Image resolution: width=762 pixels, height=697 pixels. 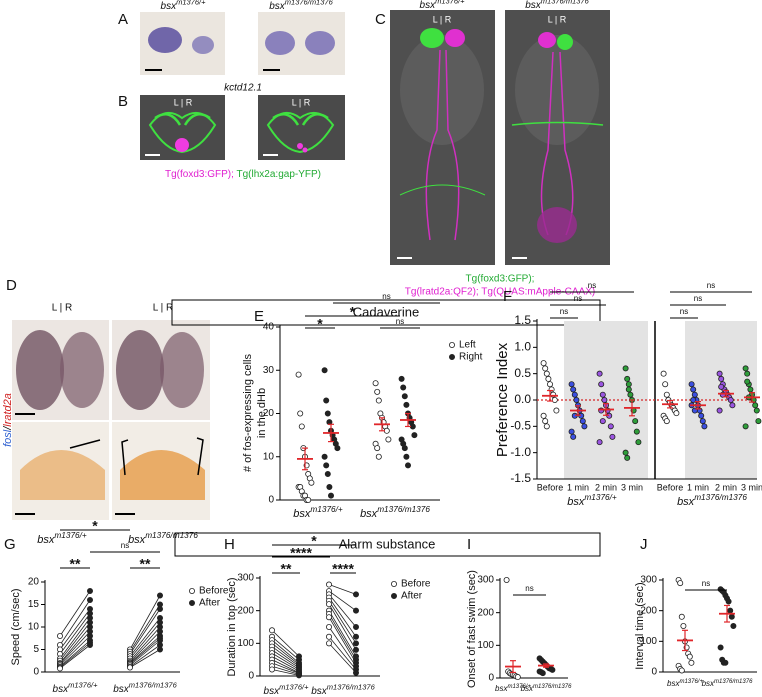 I want to click on y-axis-label: Interval time (sec), so click(x=640, y=625).